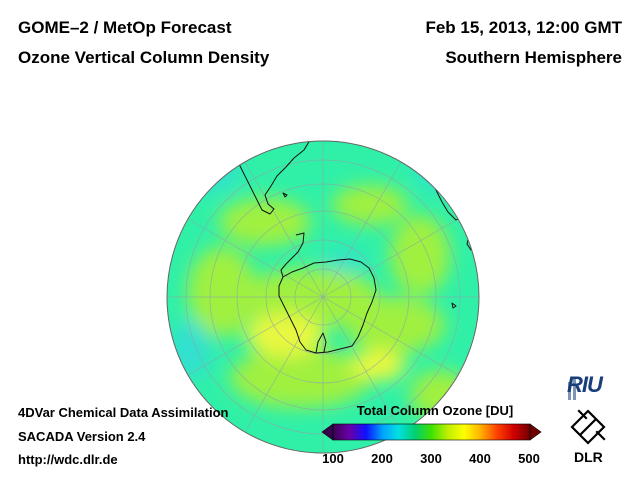  Describe the element at coordinates (144, 57) in the screenshot. I see `quantity-title: Ozone Vertical Column Density` at that location.